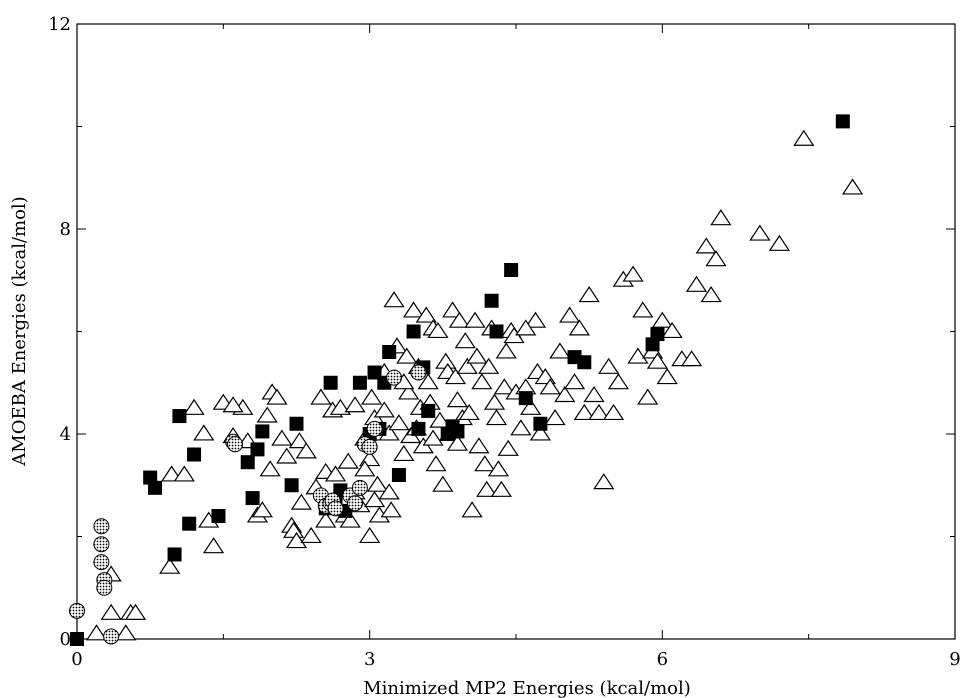  What do you see at coordinates (59, 24) in the screenshot?
I see `y-tick-label: 12` at bounding box center [59, 24].